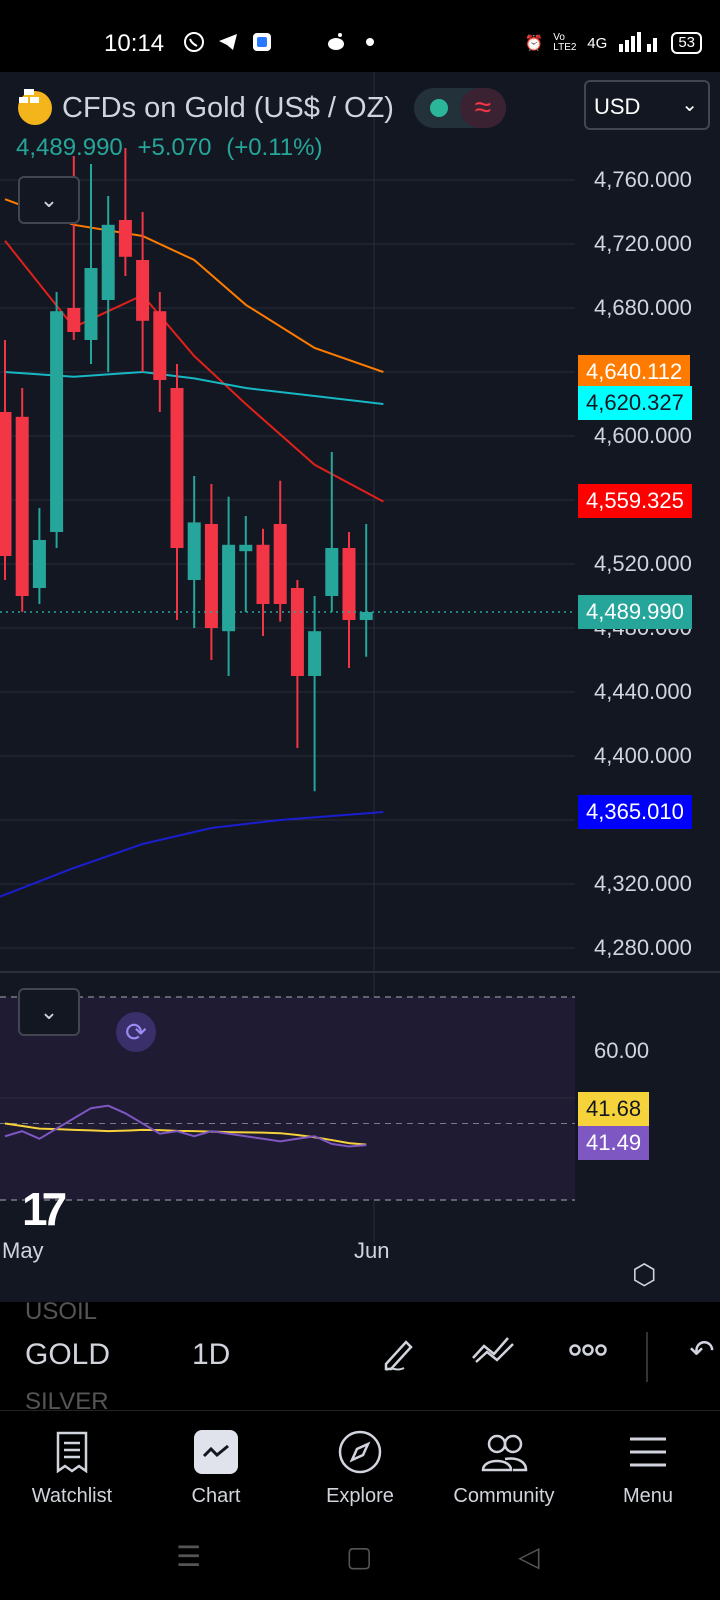 This screenshot has height=1600, width=720. What do you see at coordinates (614, 1109) in the screenshot?
I see `rsi-ma-tag: 41.68` at bounding box center [614, 1109].